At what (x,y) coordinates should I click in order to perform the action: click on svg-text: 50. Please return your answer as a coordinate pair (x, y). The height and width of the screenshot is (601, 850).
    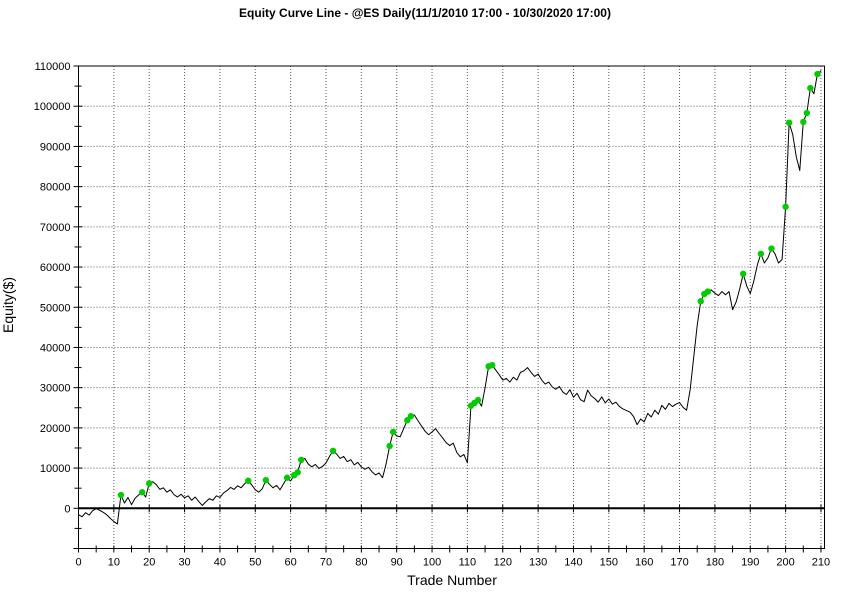
    Looking at the image, I should click on (255, 563).